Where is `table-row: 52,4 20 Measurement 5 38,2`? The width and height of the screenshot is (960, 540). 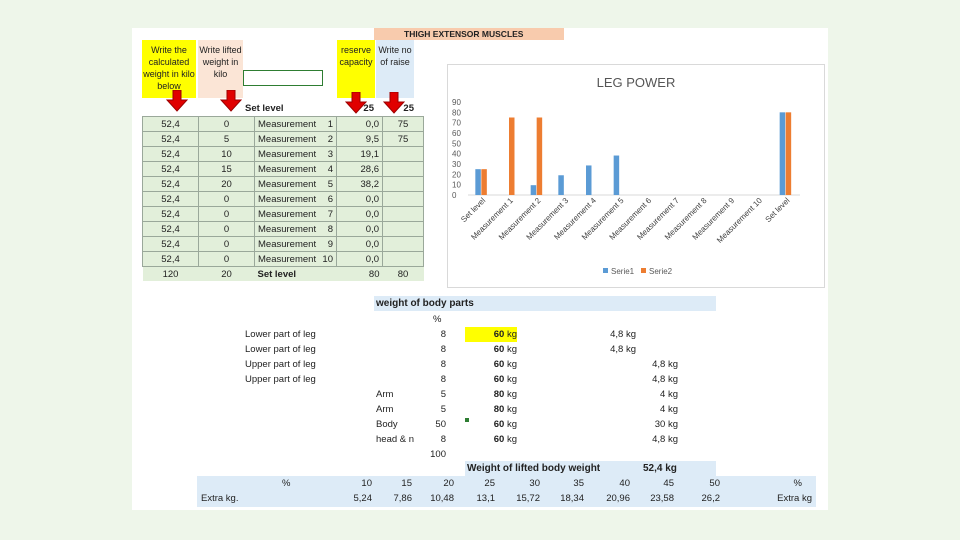 table-row: 52,4 20 Measurement 5 38,2 is located at coordinates (283, 184).